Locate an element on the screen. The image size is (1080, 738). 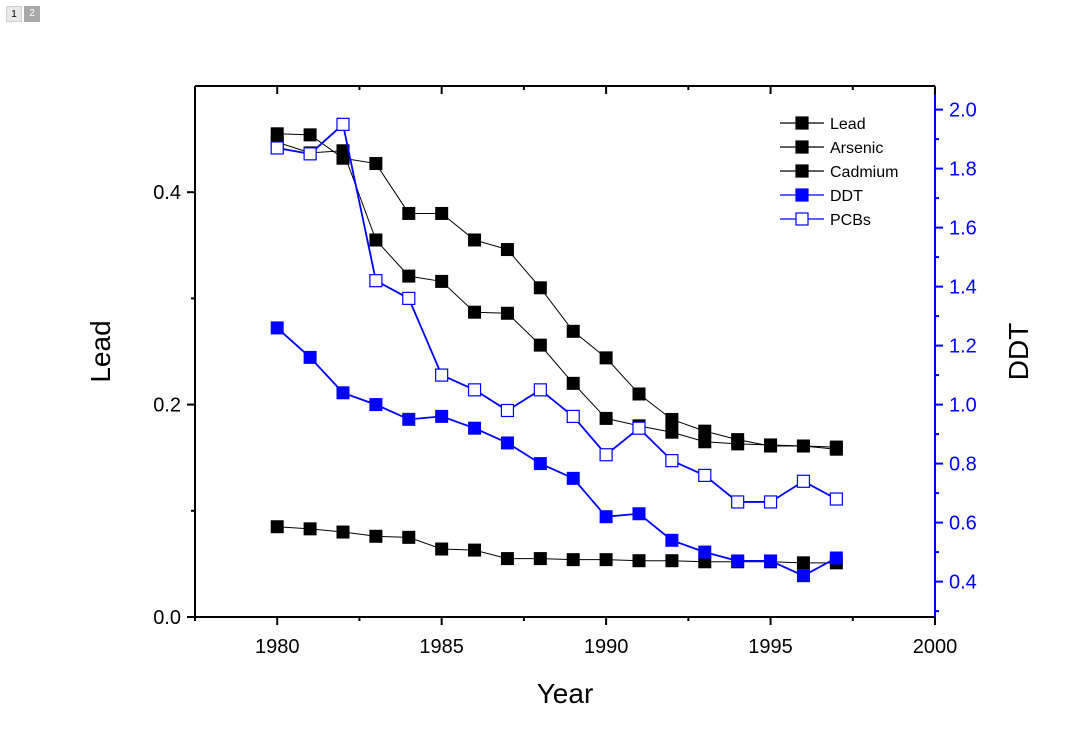
y2-tick-label: 1.0 is located at coordinates (963, 406).